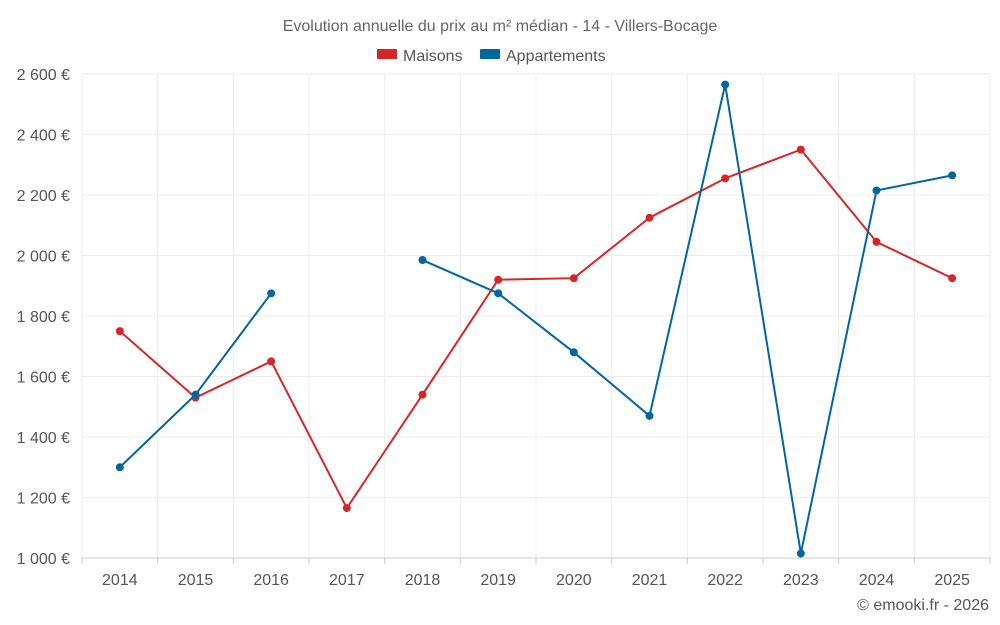 The image size is (1000, 625). What do you see at coordinates (650, 580) in the screenshot?
I see `x-tick-label: 2021` at bounding box center [650, 580].